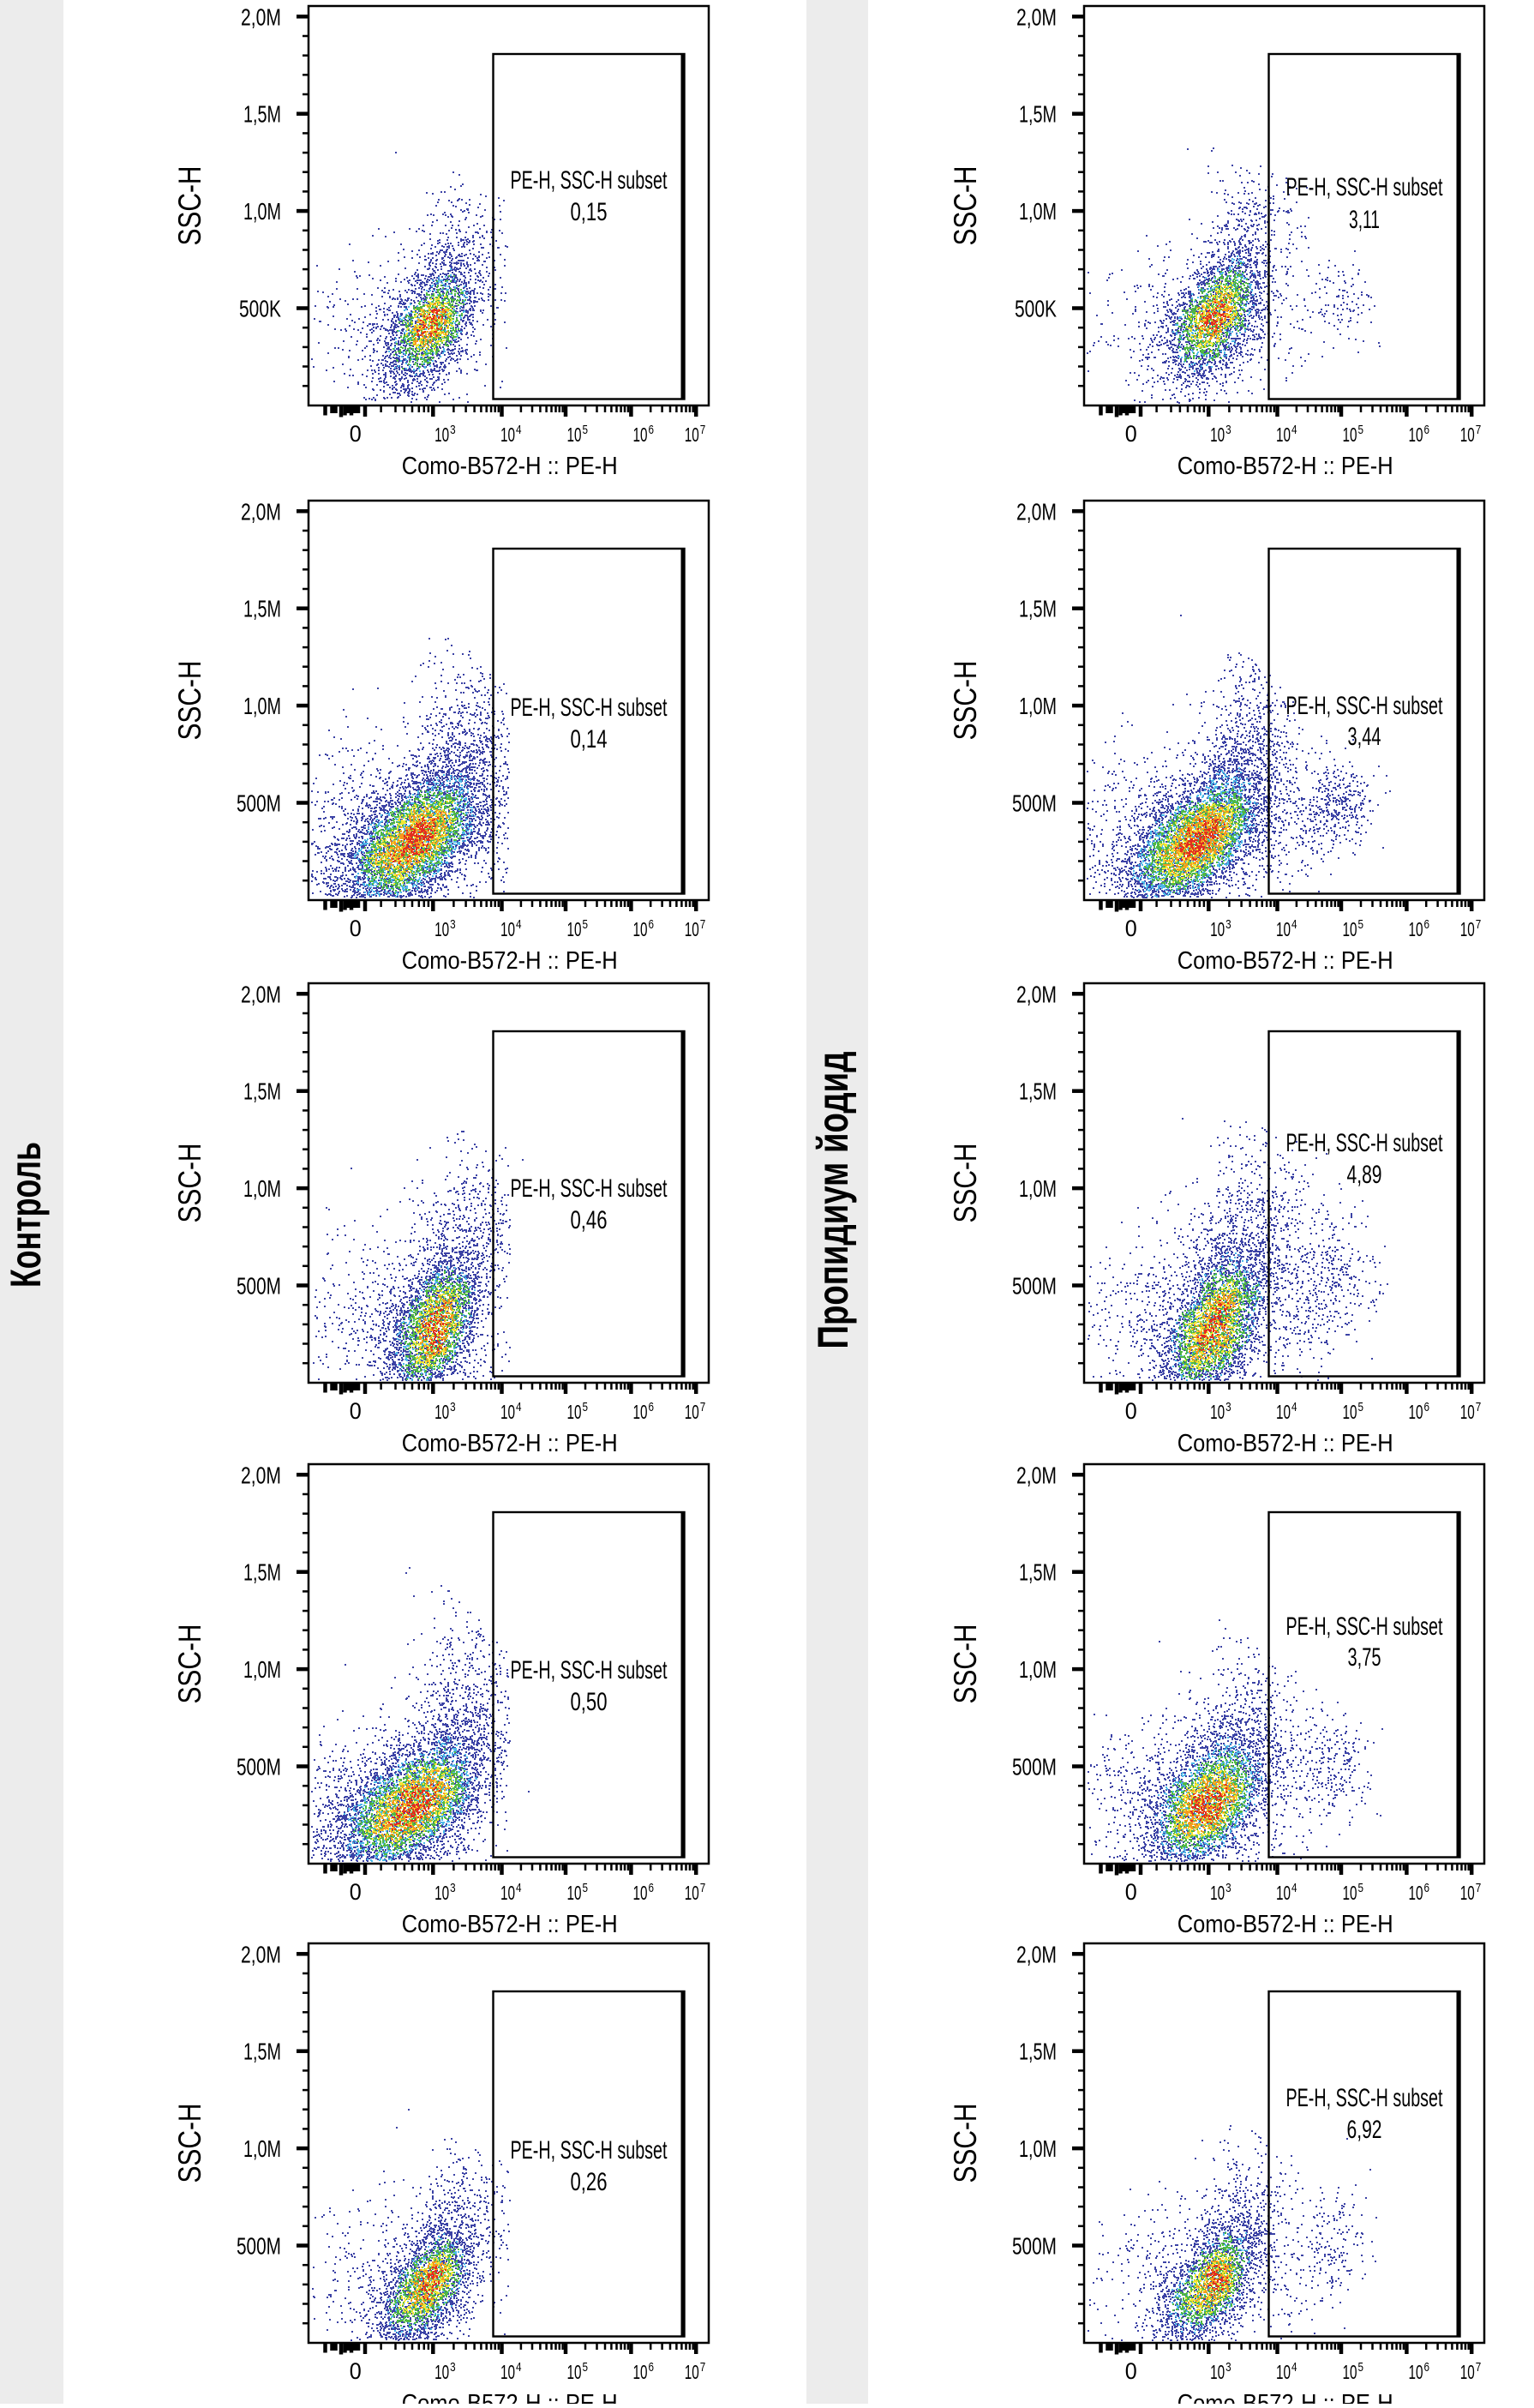  Describe the element at coordinates (26, 1215) in the screenshot. I see `svg-text: Контроль` at that location.